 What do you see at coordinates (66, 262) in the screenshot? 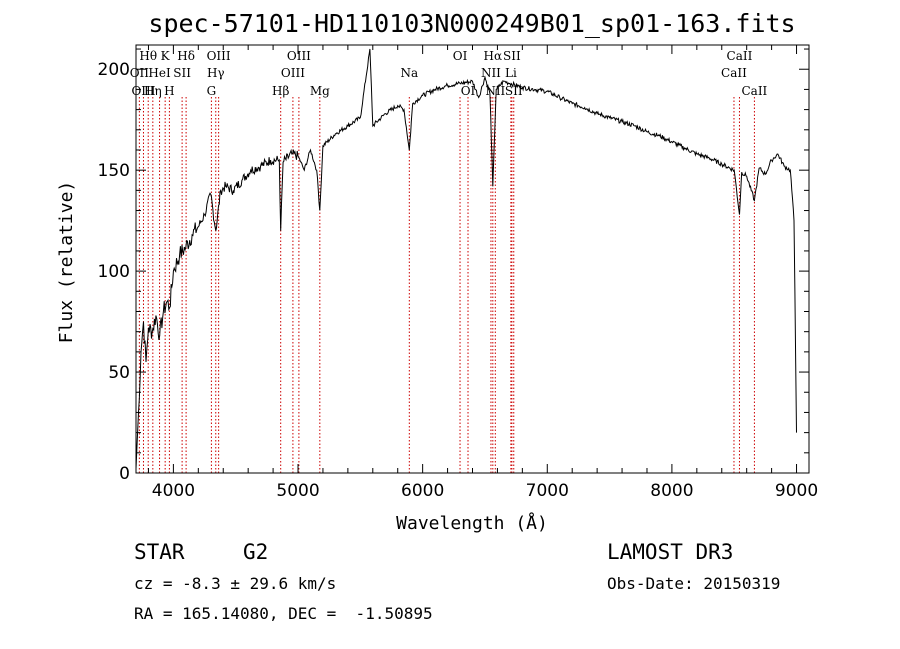
I see `y-axis-label: Flux (relative)` at bounding box center [66, 262].